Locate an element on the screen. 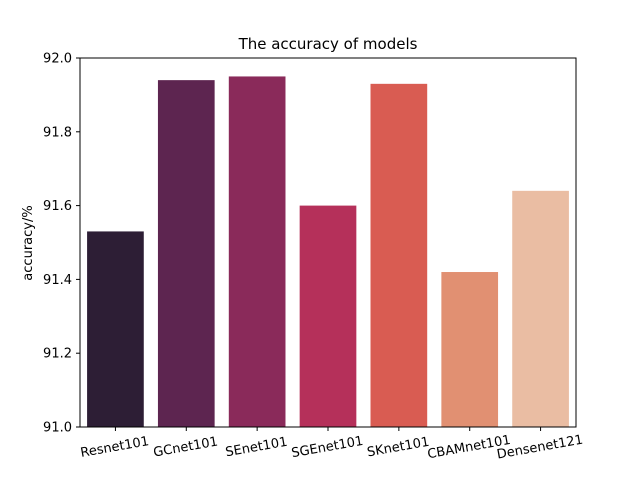 The width and height of the screenshot is (640, 480). y-tick-label: 91.0 is located at coordinates (57, 428).